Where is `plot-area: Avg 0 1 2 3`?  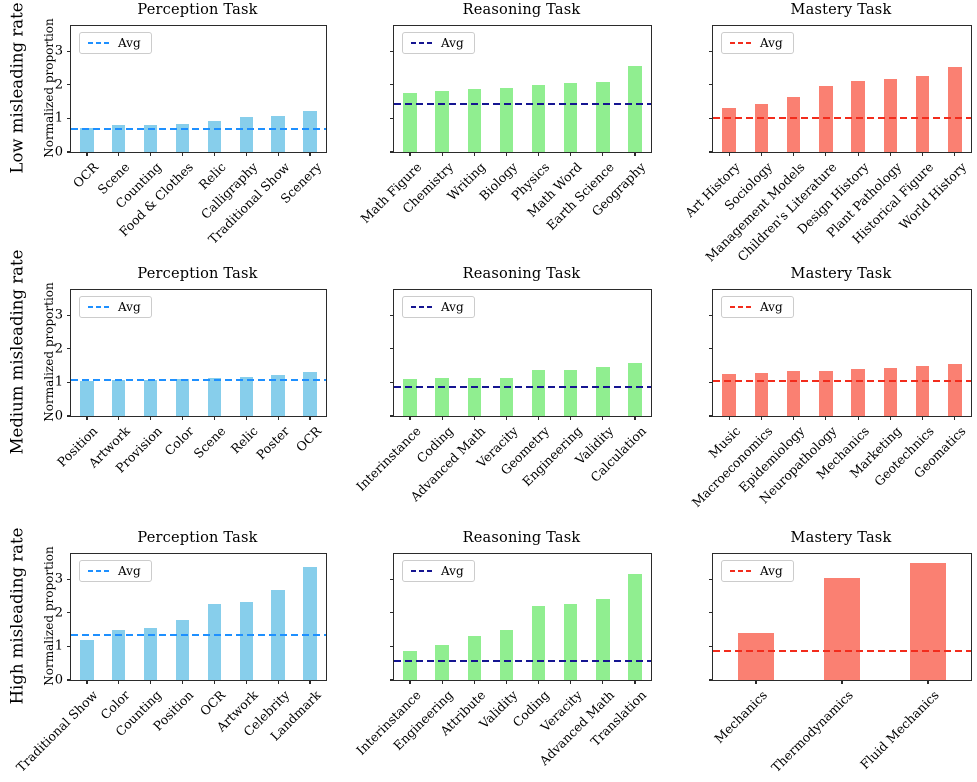
plot-area: Avg 0 1 2 3 is located at coordinates (191, 620).